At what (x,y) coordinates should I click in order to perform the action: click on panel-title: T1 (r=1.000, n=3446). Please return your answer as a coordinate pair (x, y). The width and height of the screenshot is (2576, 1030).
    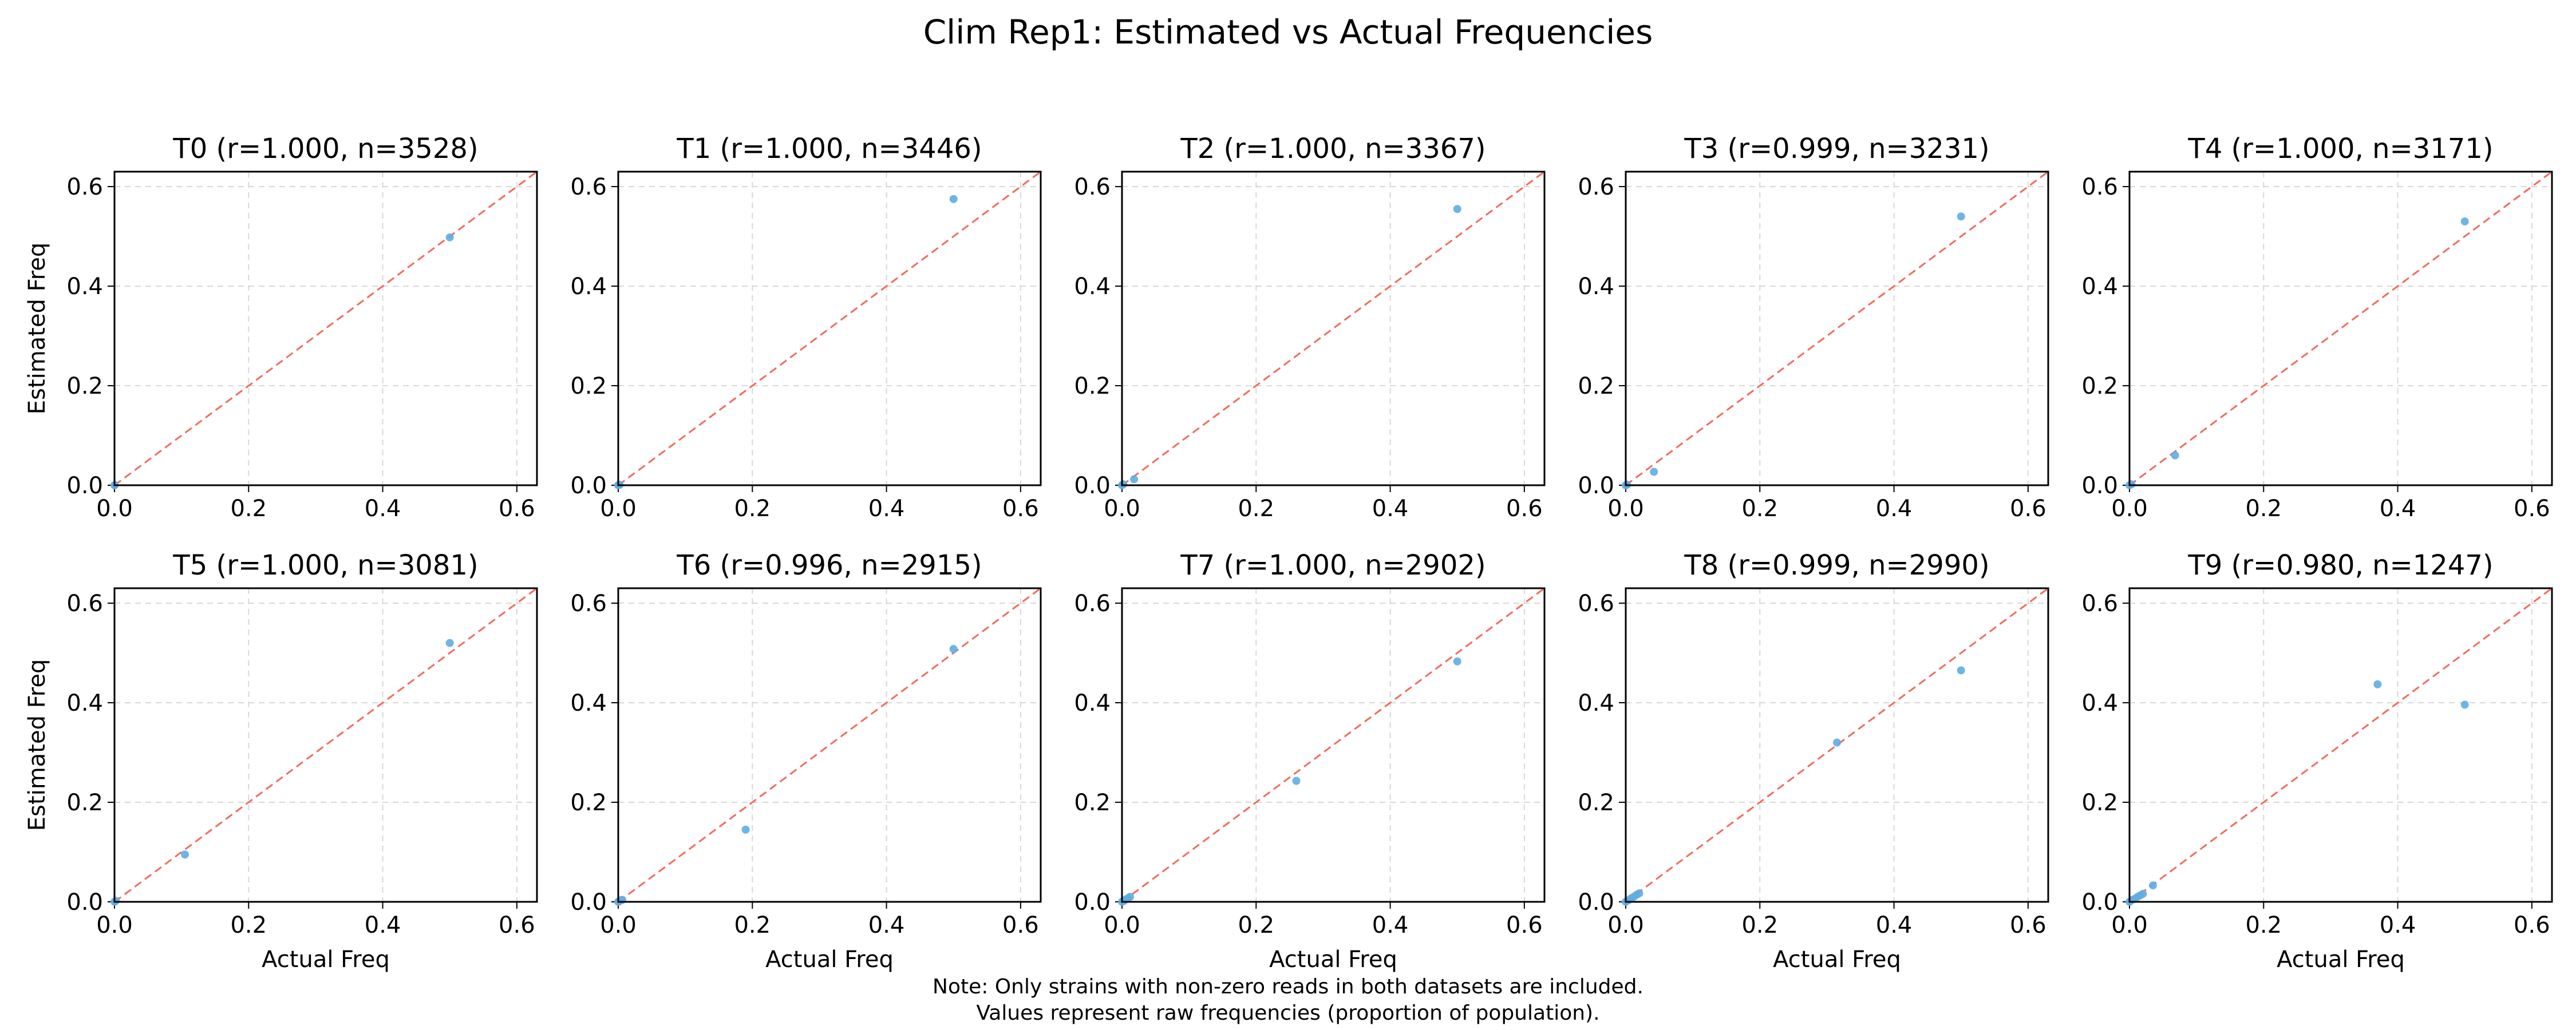
    Looking at the image, I should click on (829, 149).